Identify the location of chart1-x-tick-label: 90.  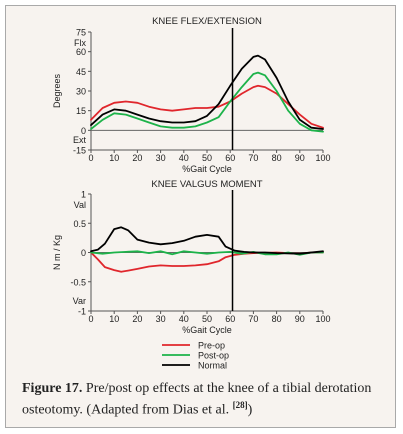
(300, 158).